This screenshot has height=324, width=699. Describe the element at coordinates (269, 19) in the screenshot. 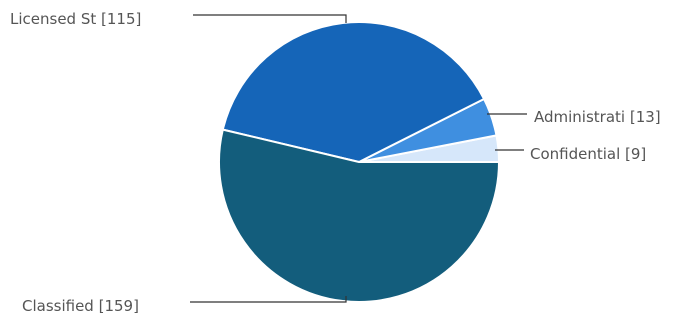

I see `leader-line-licensed` at that location.